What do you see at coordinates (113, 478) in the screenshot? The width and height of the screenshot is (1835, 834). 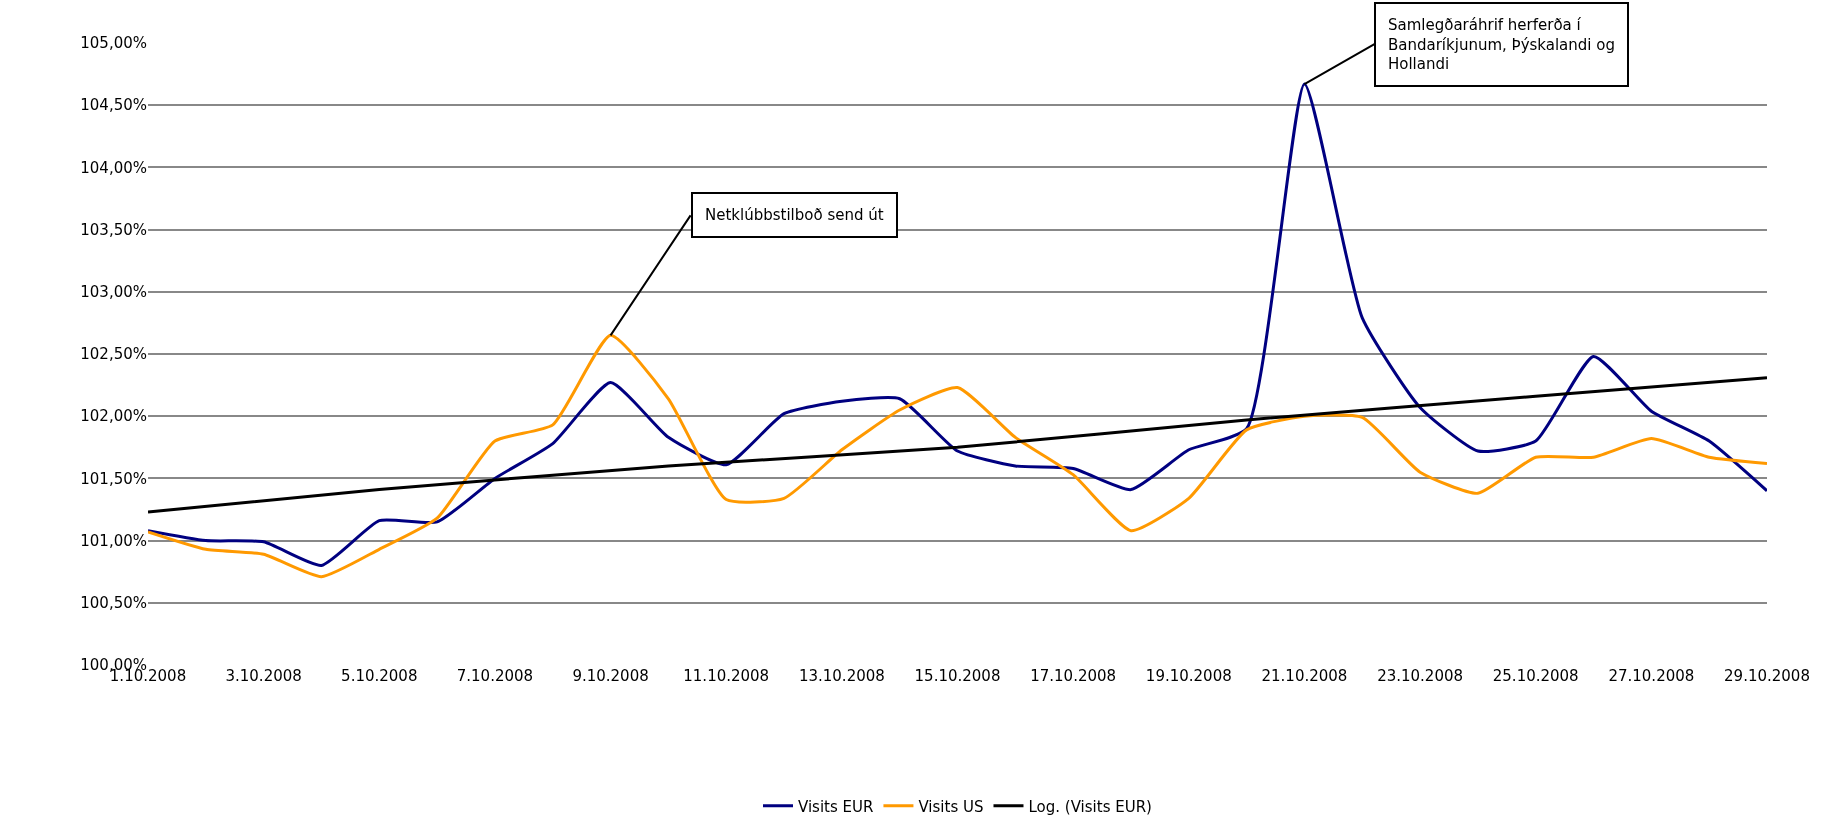 I see `y-tick-label: 101,50%` at bounding box center [113, 478].